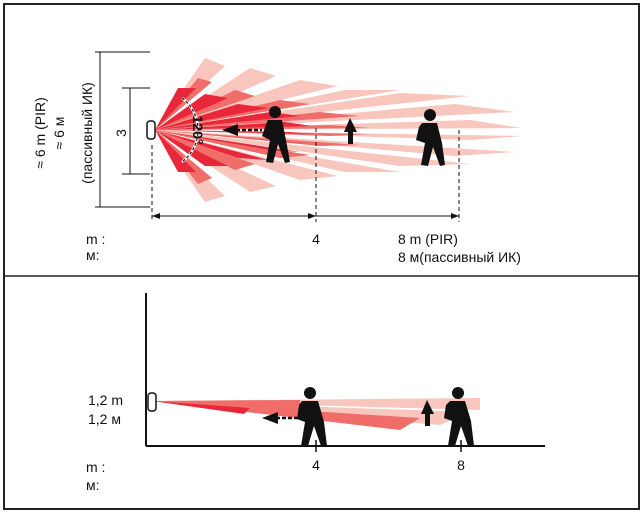 The image size is (643, 513). Describe the element at coordinates (95, 239) in the screenshot. I see `axis-unit-m: m :` at that location.